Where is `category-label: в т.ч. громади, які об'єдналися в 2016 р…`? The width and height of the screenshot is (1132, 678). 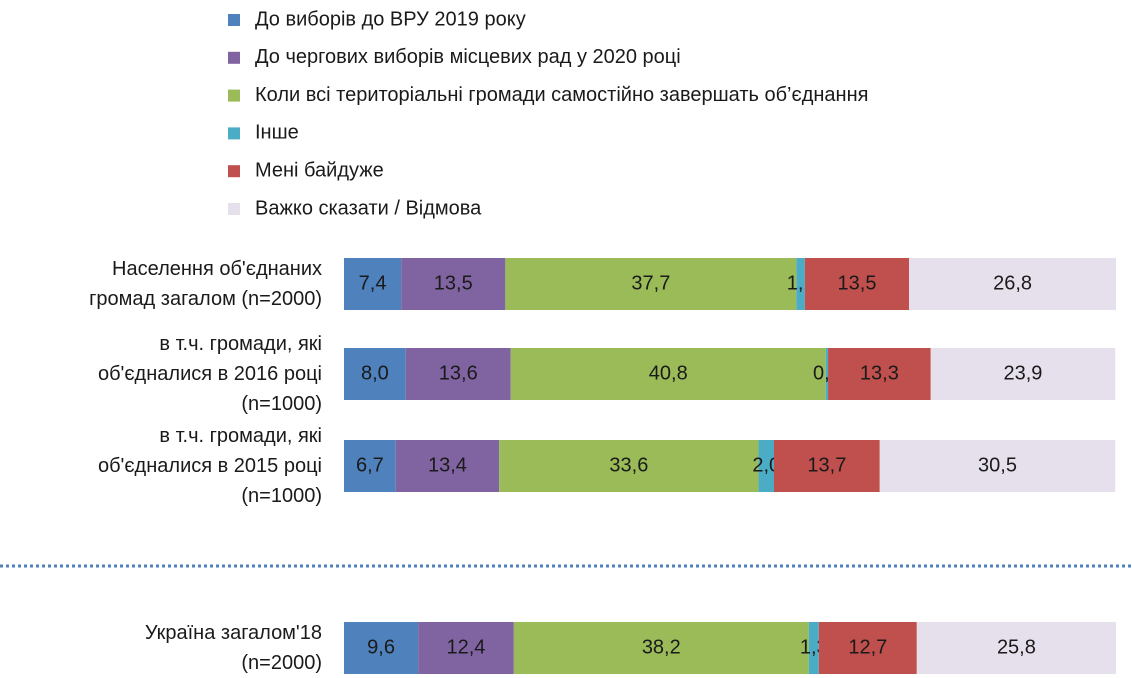
category-label: в т.ч. громади, які об'єдналися в 2016 р… is located at coordinates (209, 374).